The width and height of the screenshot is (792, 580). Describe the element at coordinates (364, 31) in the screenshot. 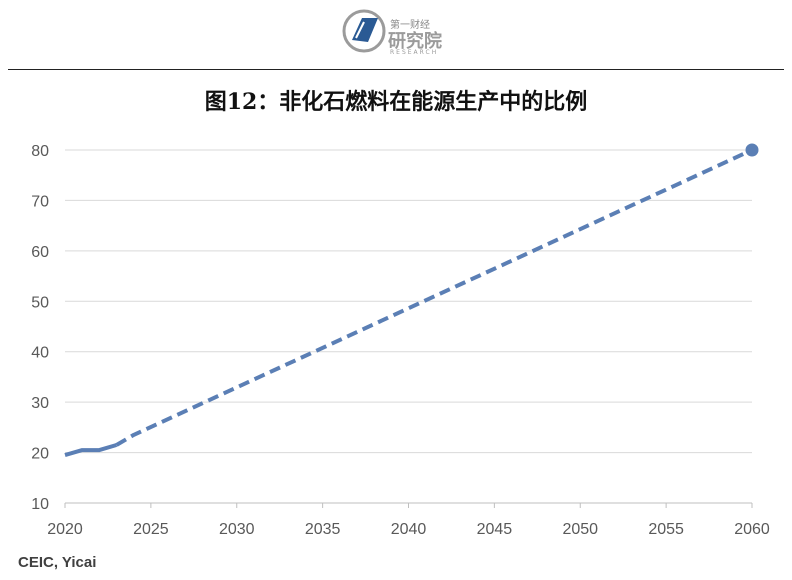

I see `logo-icon` at that location.